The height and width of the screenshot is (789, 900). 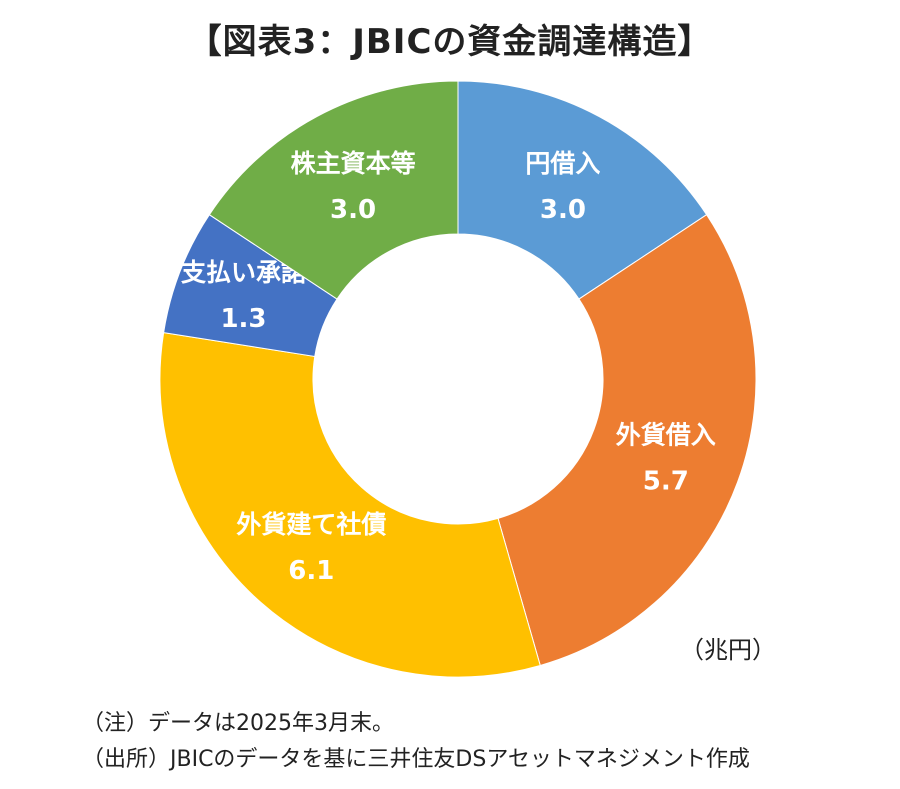 I want to click on slice-value-label: 5.7, so click(x=666, y=482).